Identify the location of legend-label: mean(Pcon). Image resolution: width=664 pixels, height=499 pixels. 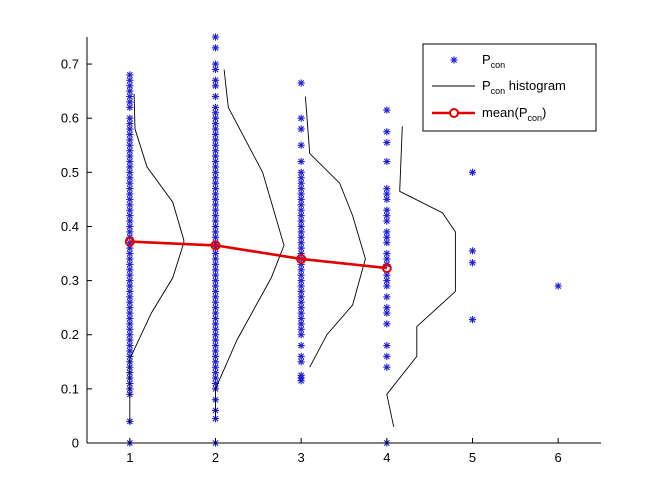
(514, 114).